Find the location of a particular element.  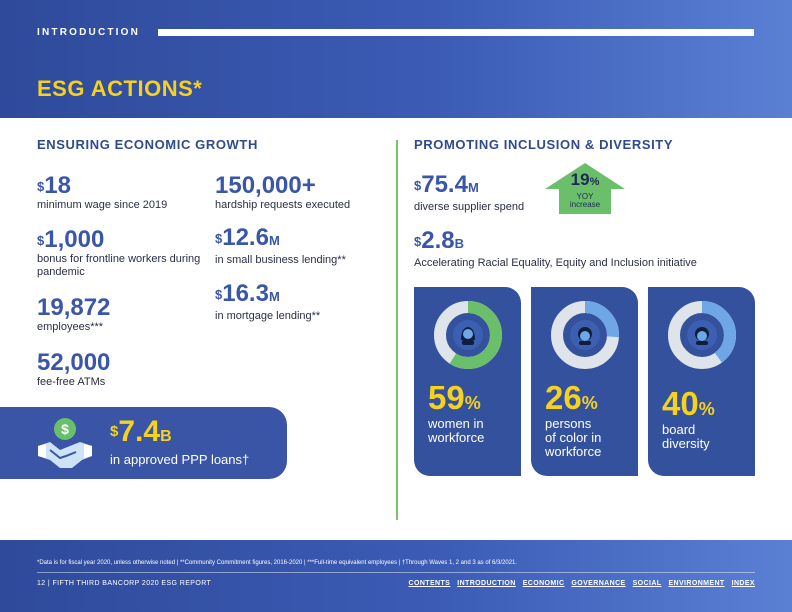

stat-hardship: 150,000+ hardship requests executed is located at coordinates (283, 192).